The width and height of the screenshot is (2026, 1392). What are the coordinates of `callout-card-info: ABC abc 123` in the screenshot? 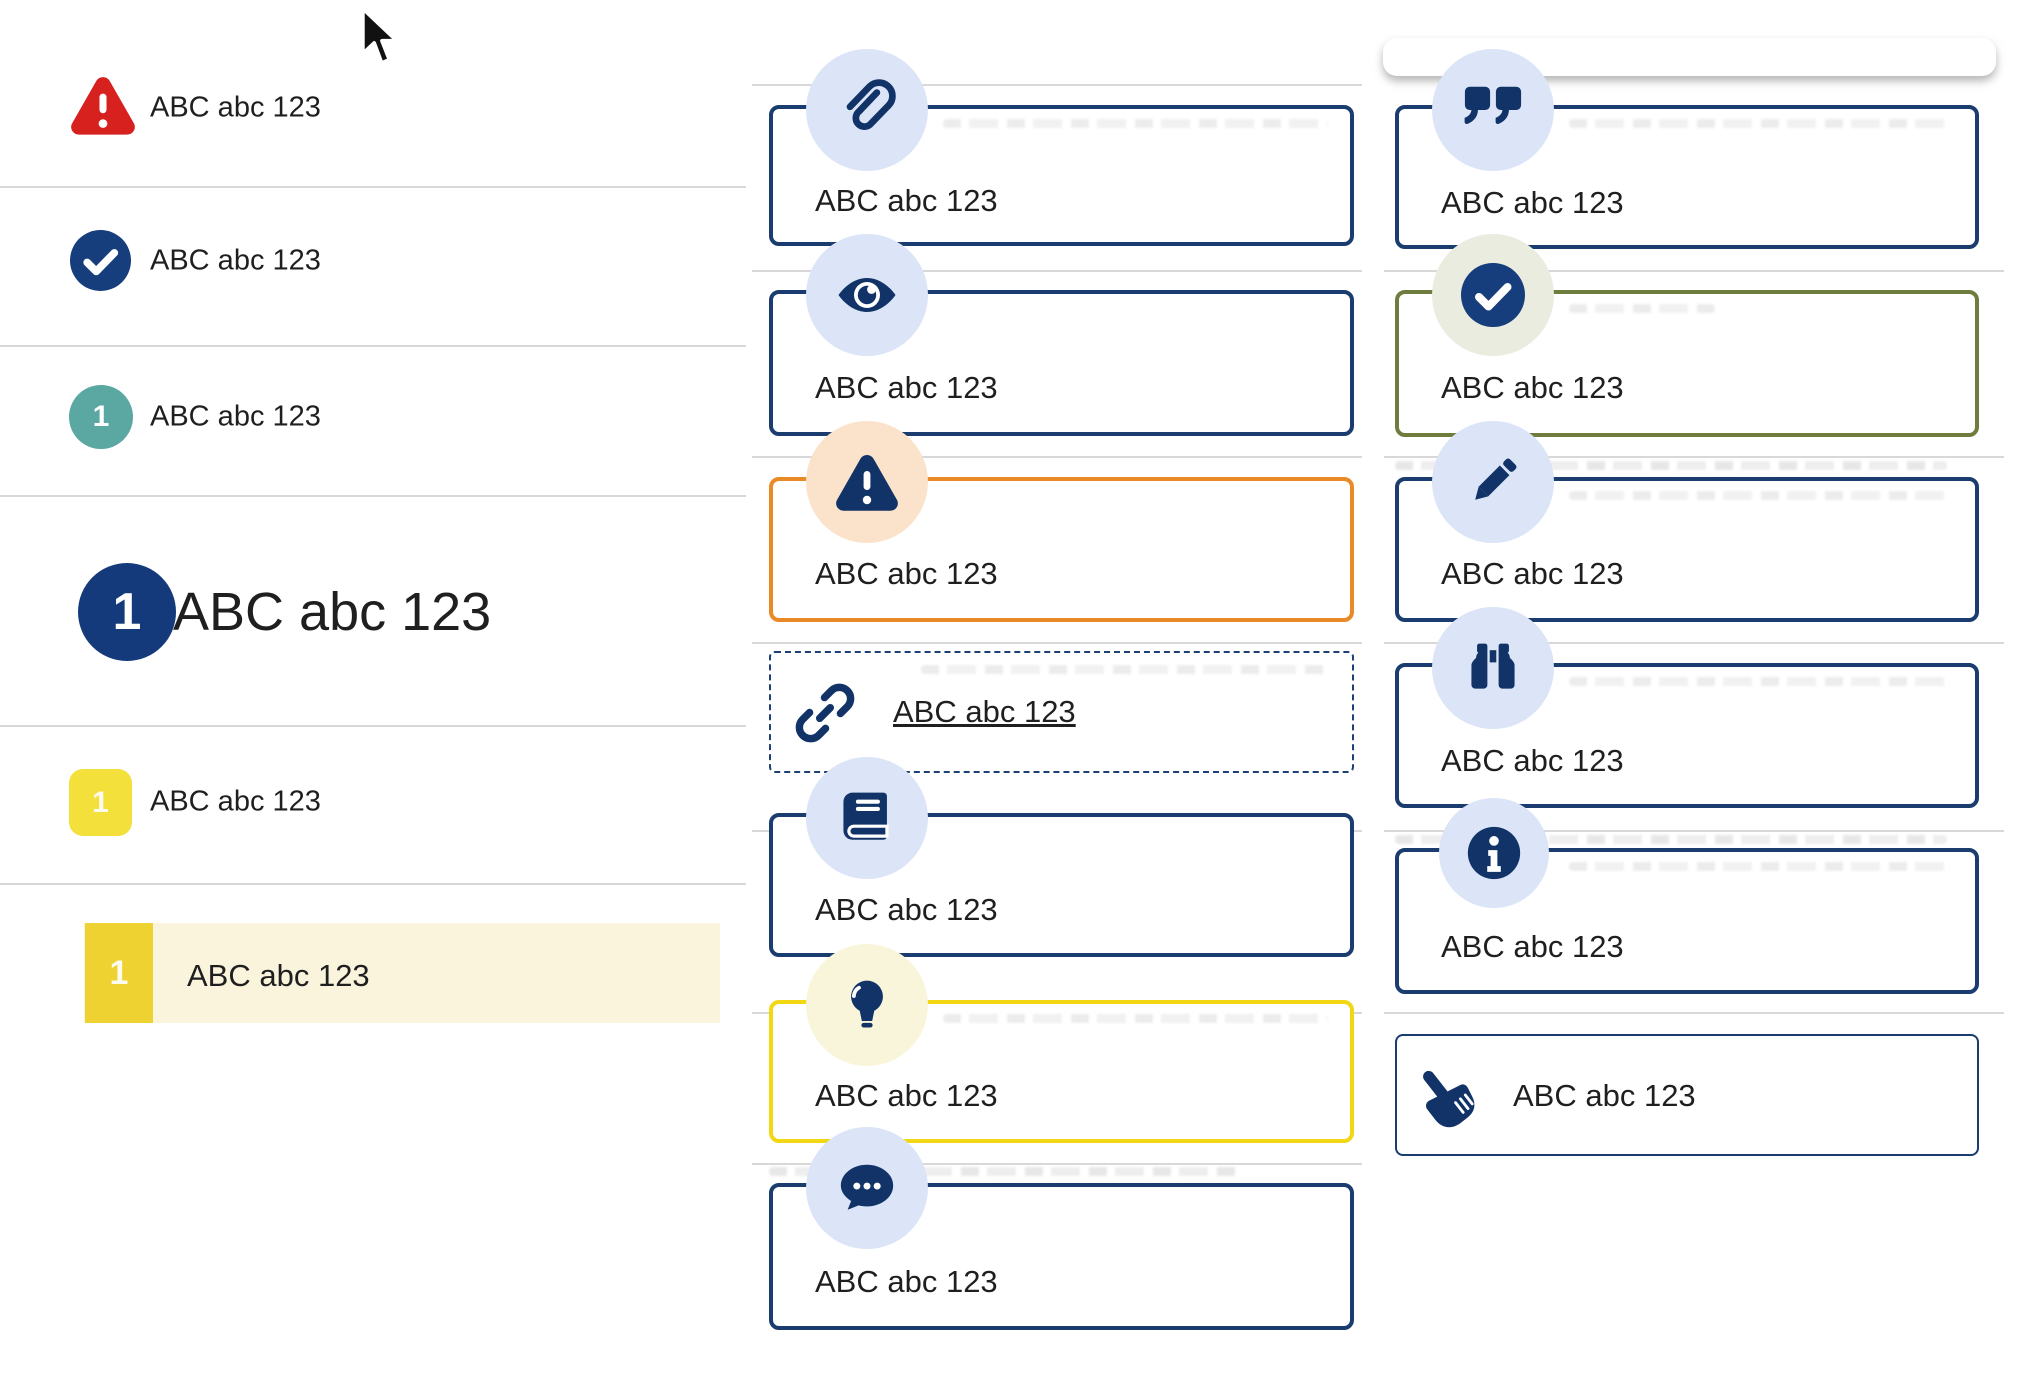 It's located at (1687, 896).